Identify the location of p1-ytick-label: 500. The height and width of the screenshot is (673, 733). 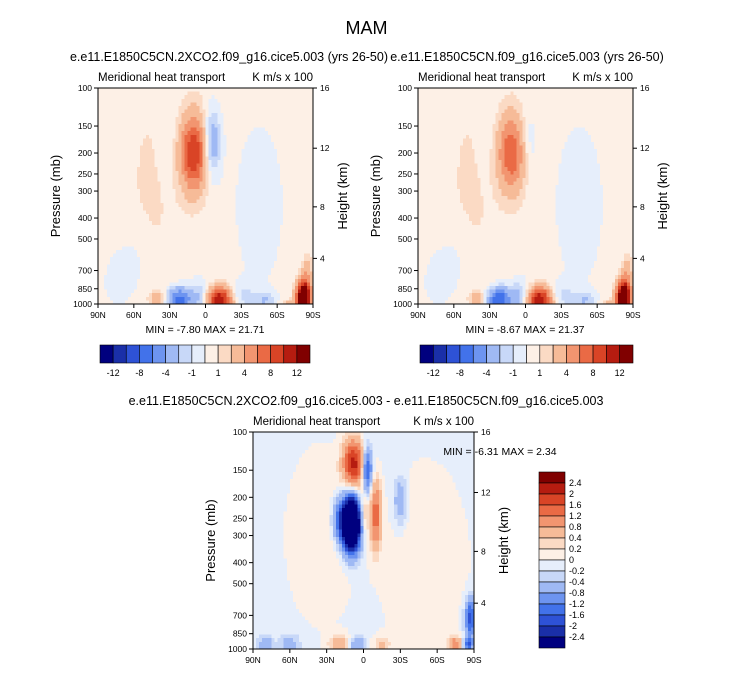
(85, 239).